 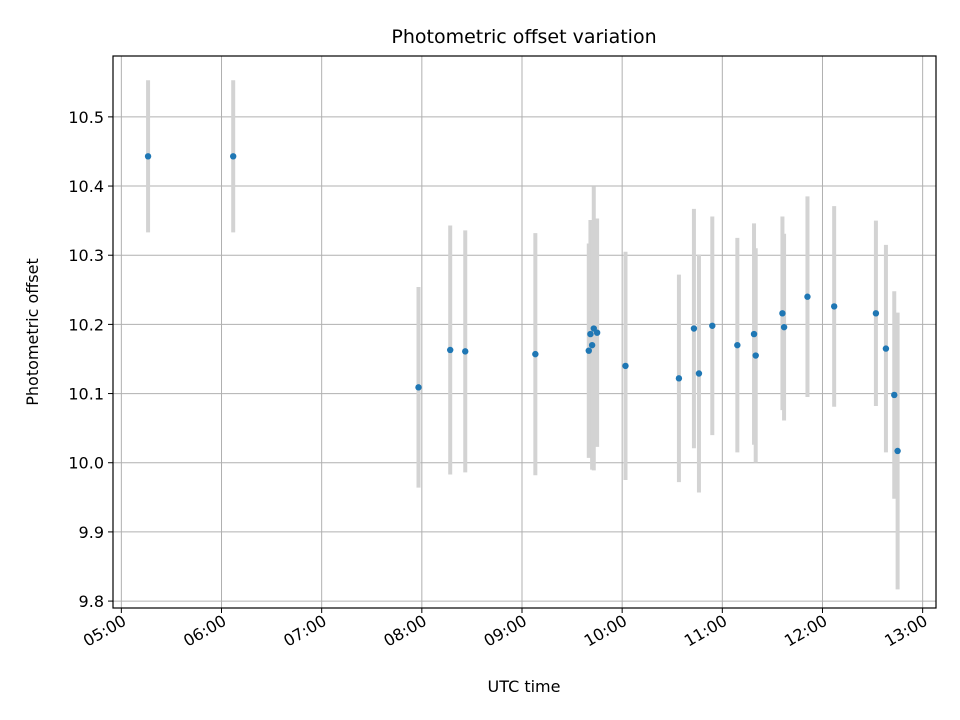 I want to click on y-tick-label: 10.2, so click(x=86, y=324).